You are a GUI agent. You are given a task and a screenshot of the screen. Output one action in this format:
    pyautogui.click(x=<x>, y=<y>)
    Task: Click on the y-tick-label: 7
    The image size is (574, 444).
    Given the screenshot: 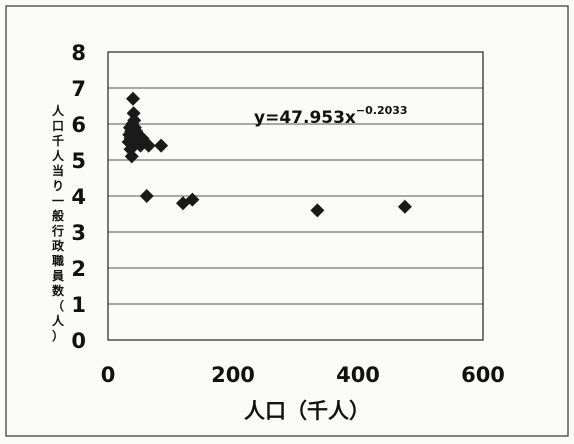 What is the action you would take?
    pyautogui.click(x=78, y=89)
    